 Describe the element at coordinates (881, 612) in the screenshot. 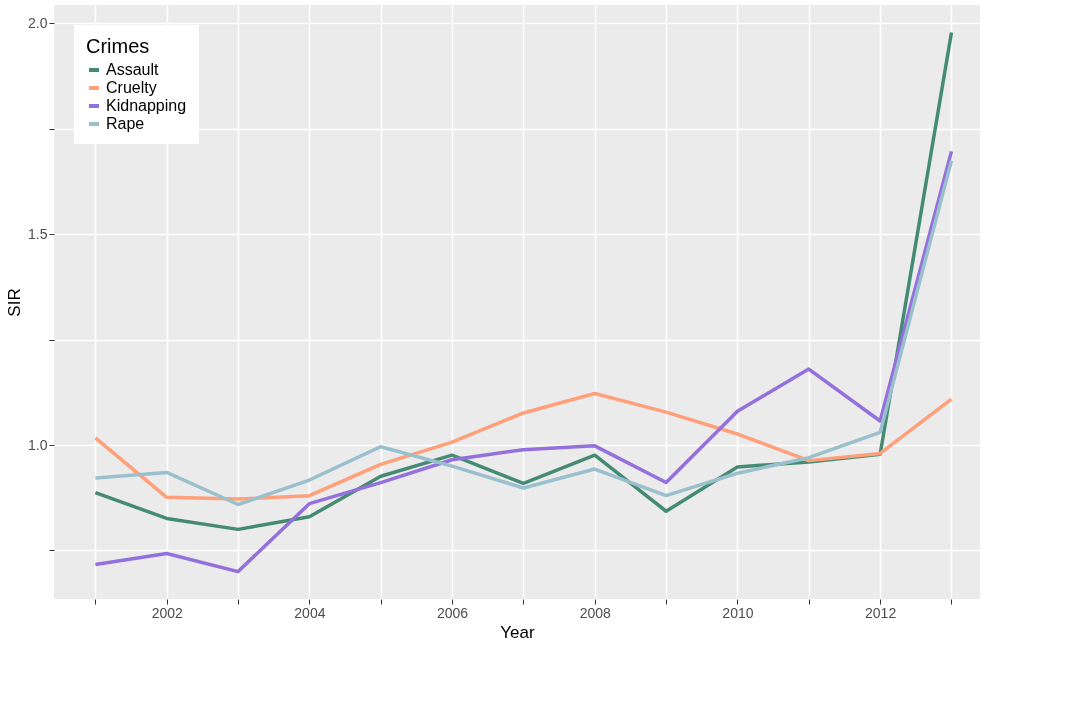

I see `x-tick-label: 2012` at that location.